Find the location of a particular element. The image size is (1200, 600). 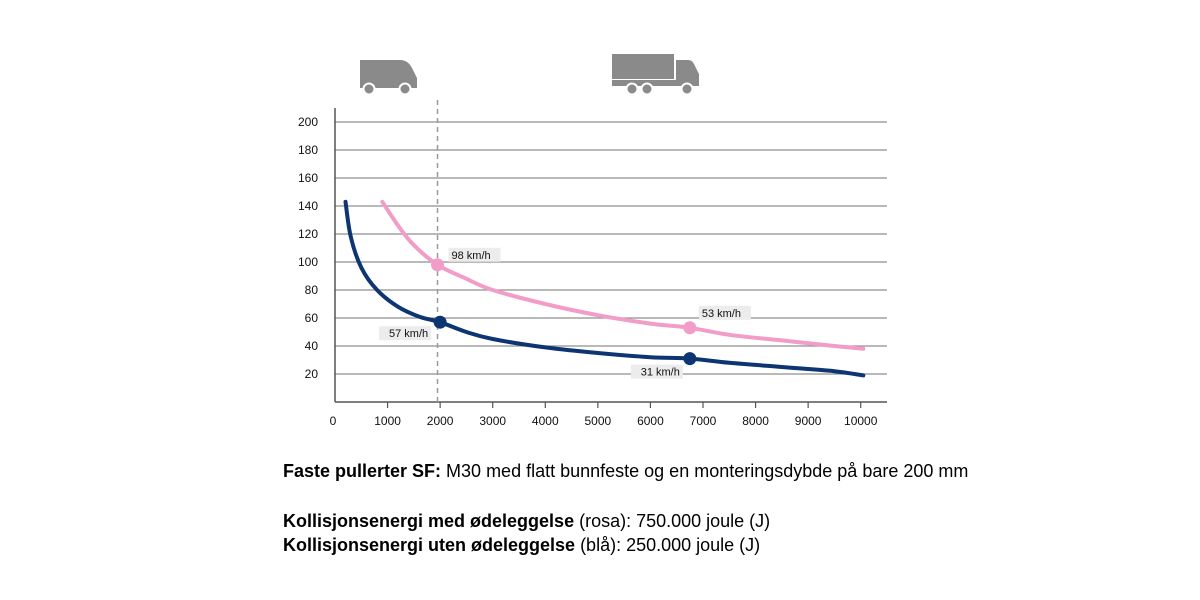

y-tick-label: 80 is located at coordinates (312, 290).